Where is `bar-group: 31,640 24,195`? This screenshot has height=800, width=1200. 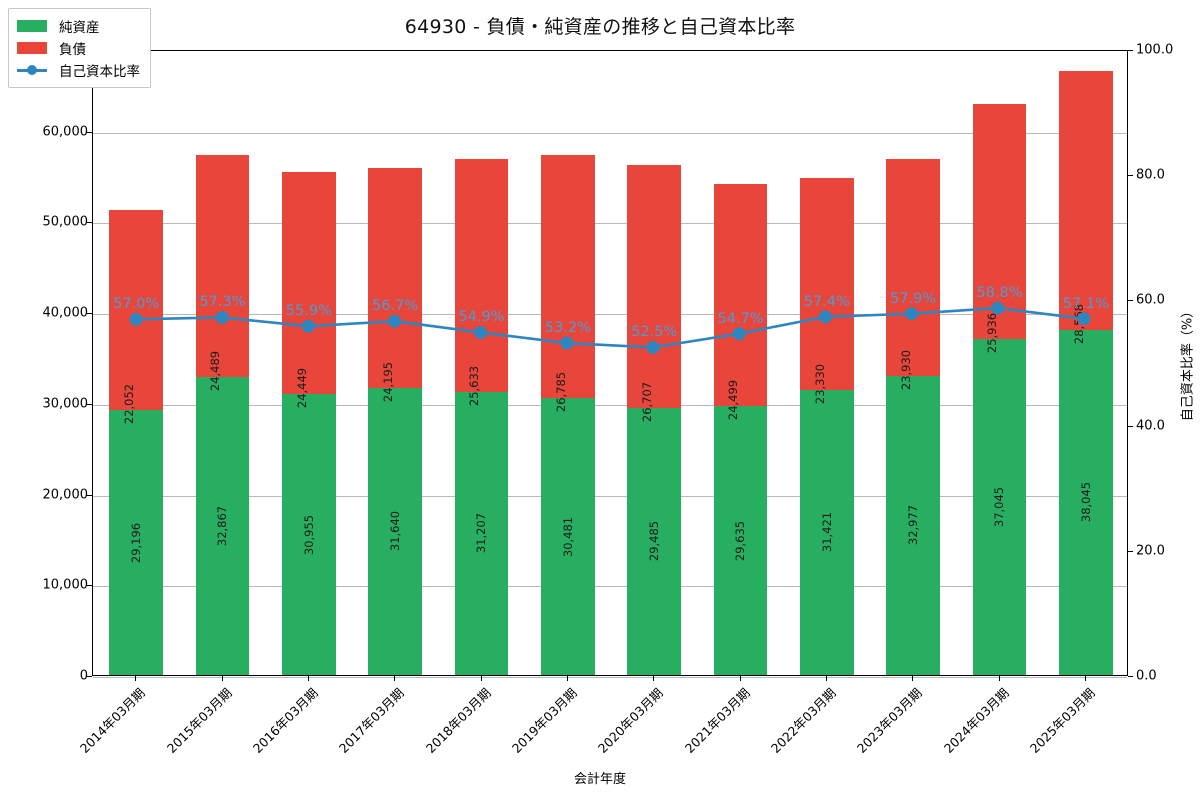 bar-group: 31,640 24,195 is located at coordinates (395, 362).